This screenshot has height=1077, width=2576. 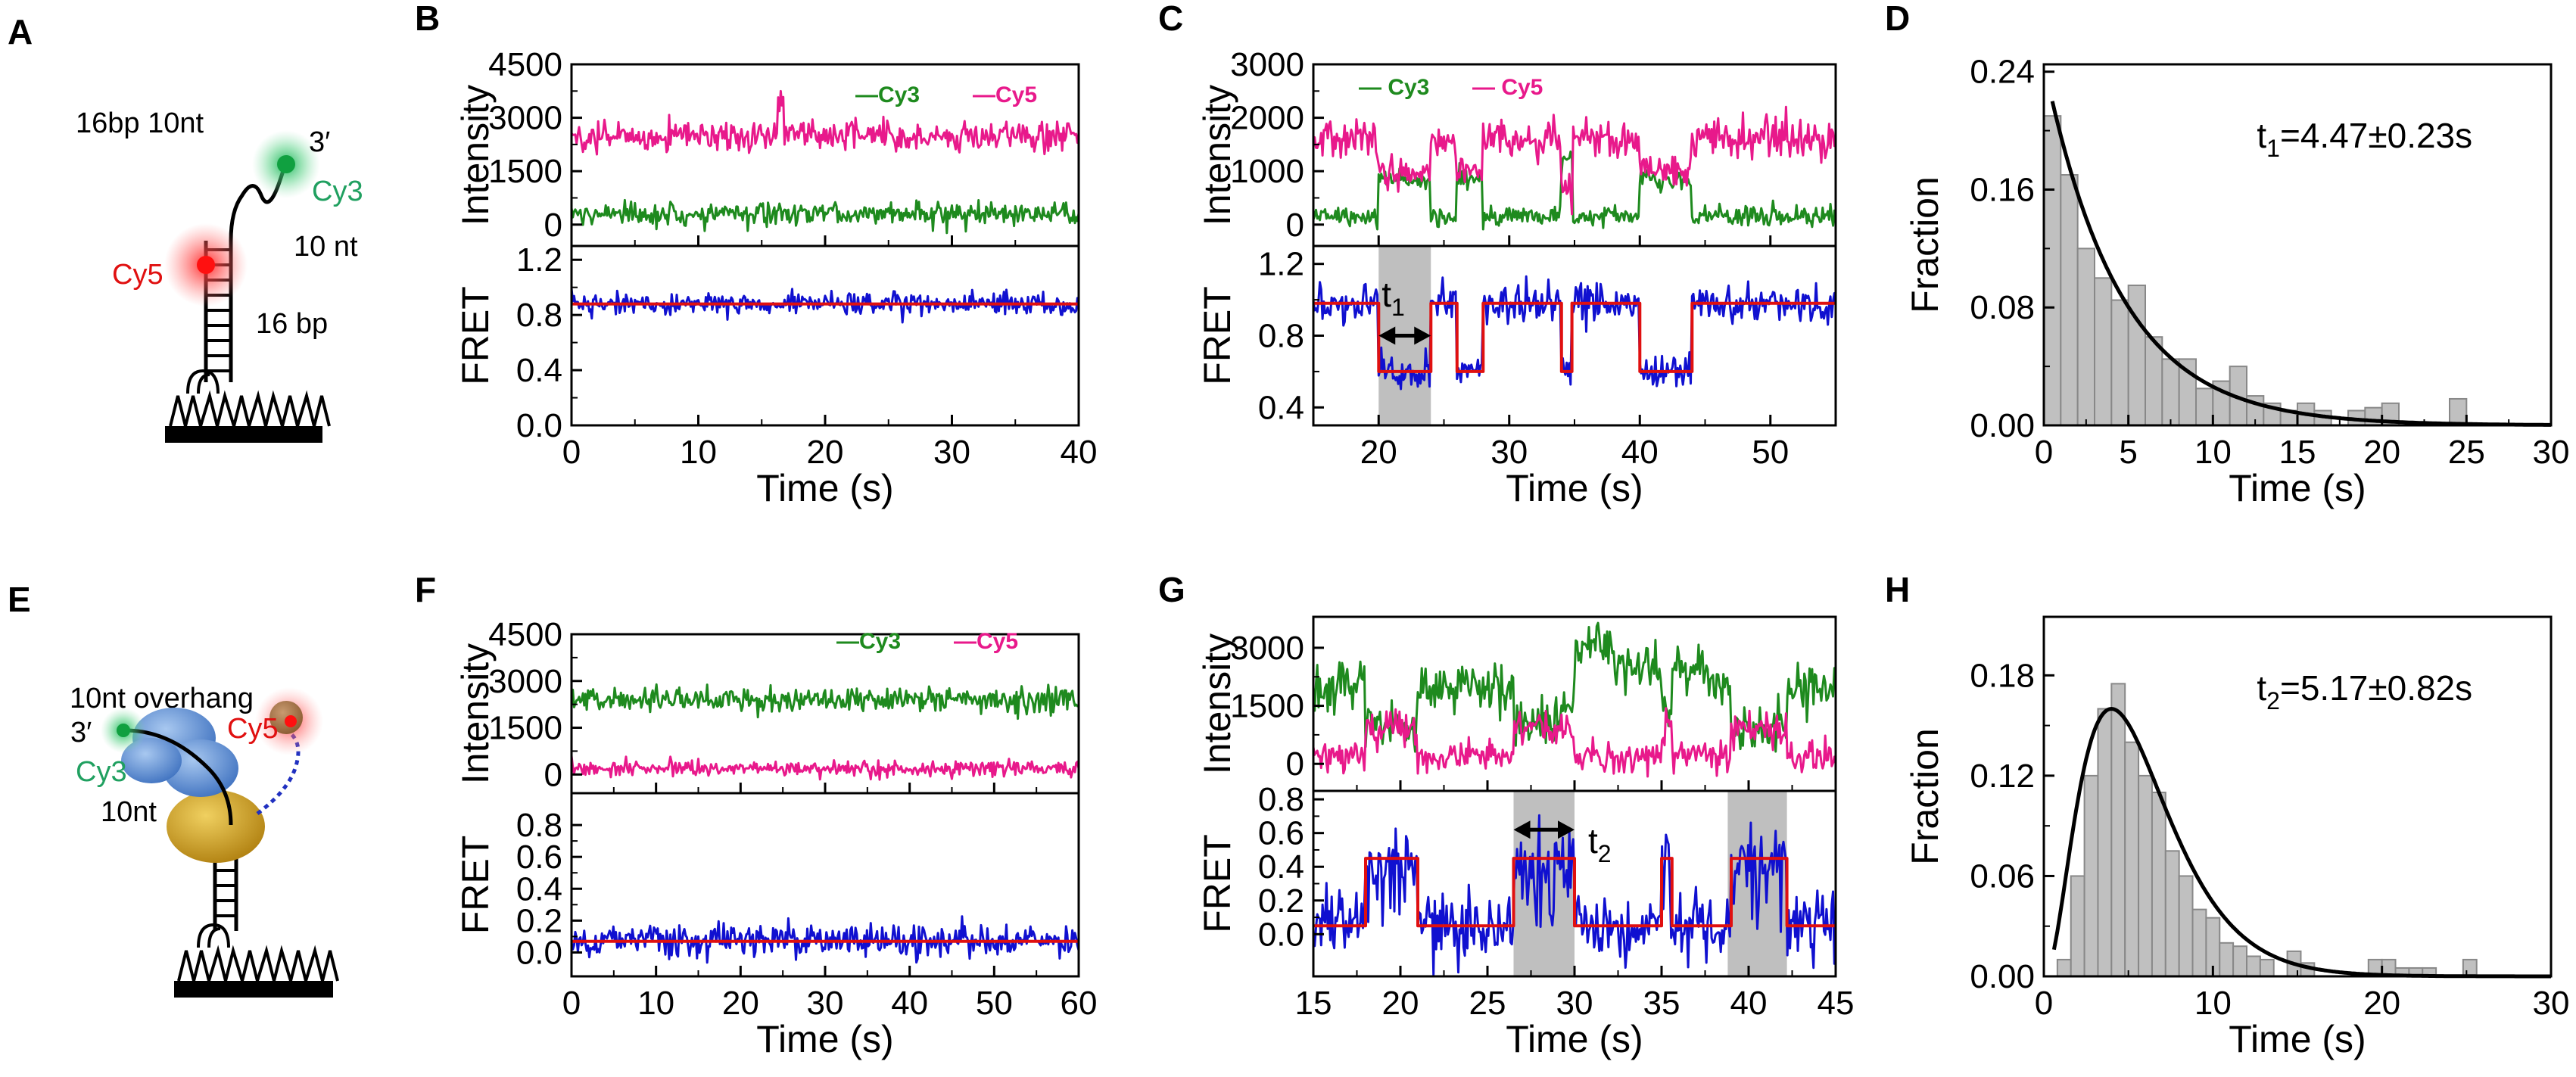 I want to click on cy3-dye-e, so click(x=124, y=730).